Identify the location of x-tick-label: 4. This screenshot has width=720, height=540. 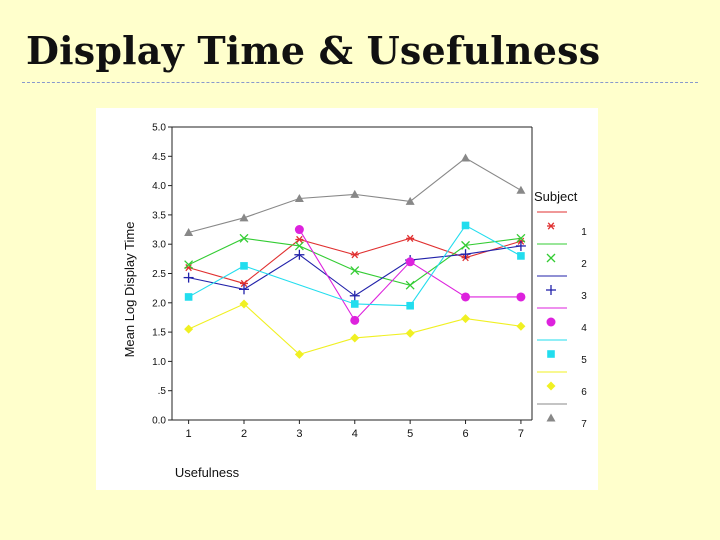
(355, 434).